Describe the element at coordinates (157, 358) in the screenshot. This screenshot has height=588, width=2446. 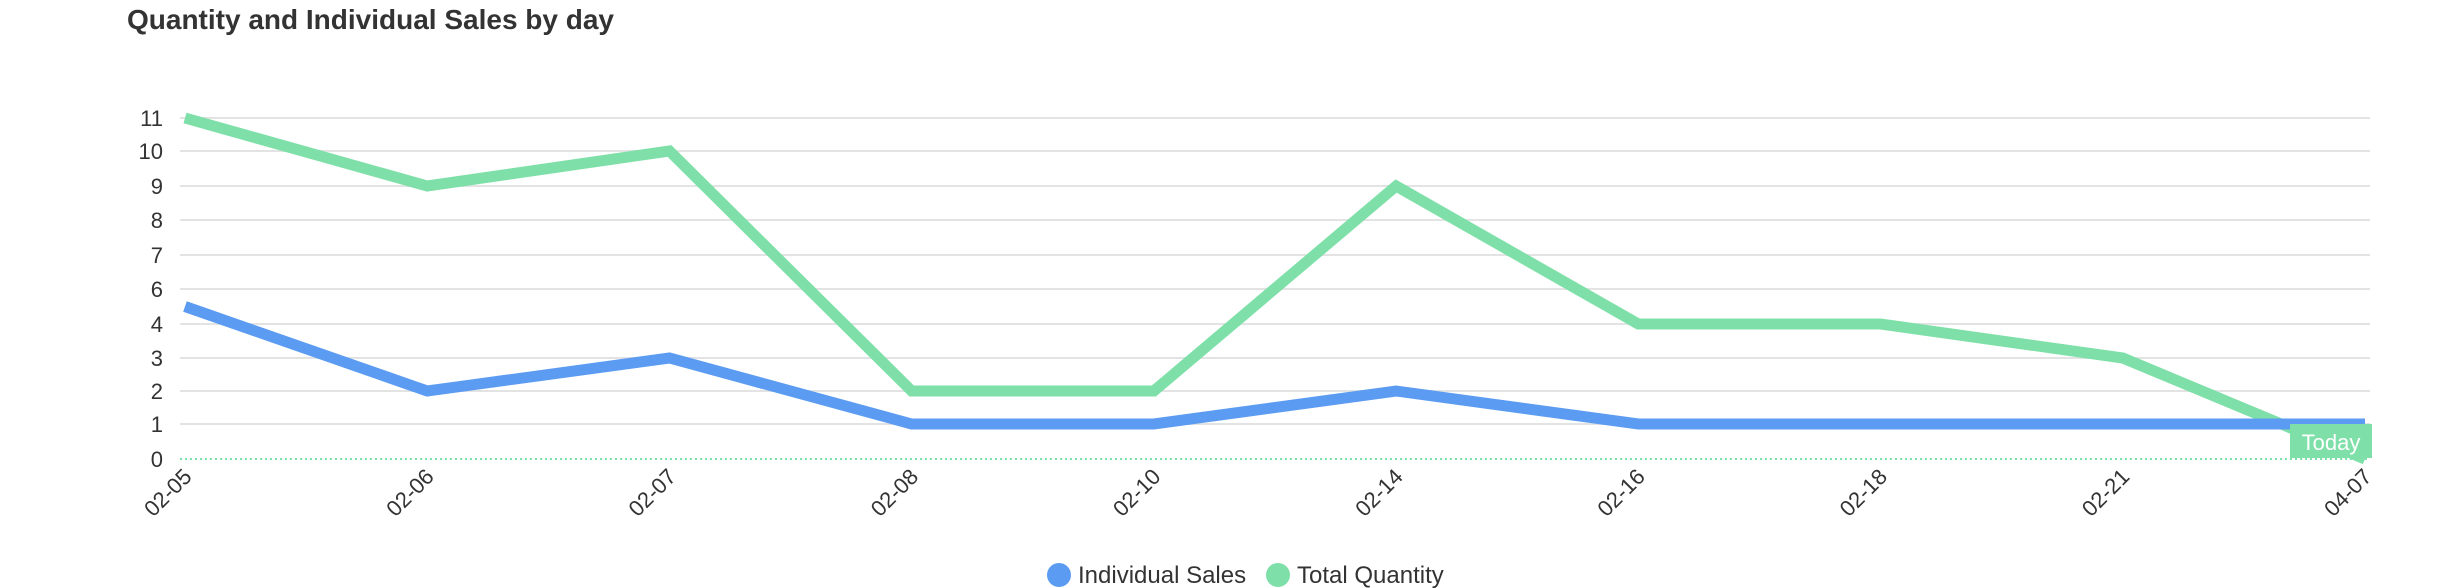
I see `y-tick-label: 3` at that location.